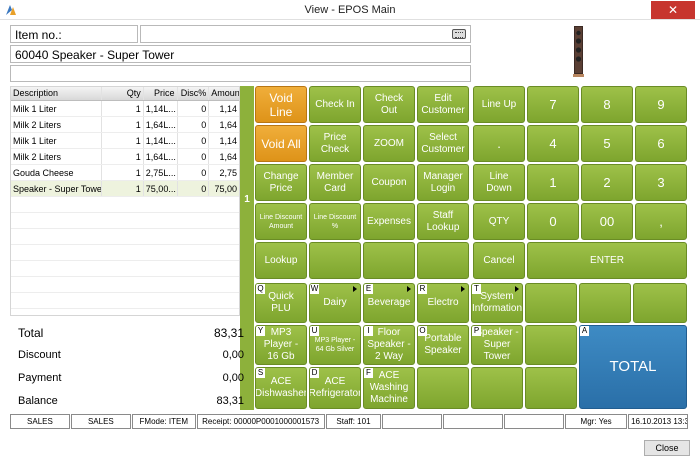  I want to click on cancel-button: Cancel, so click(499, 260).